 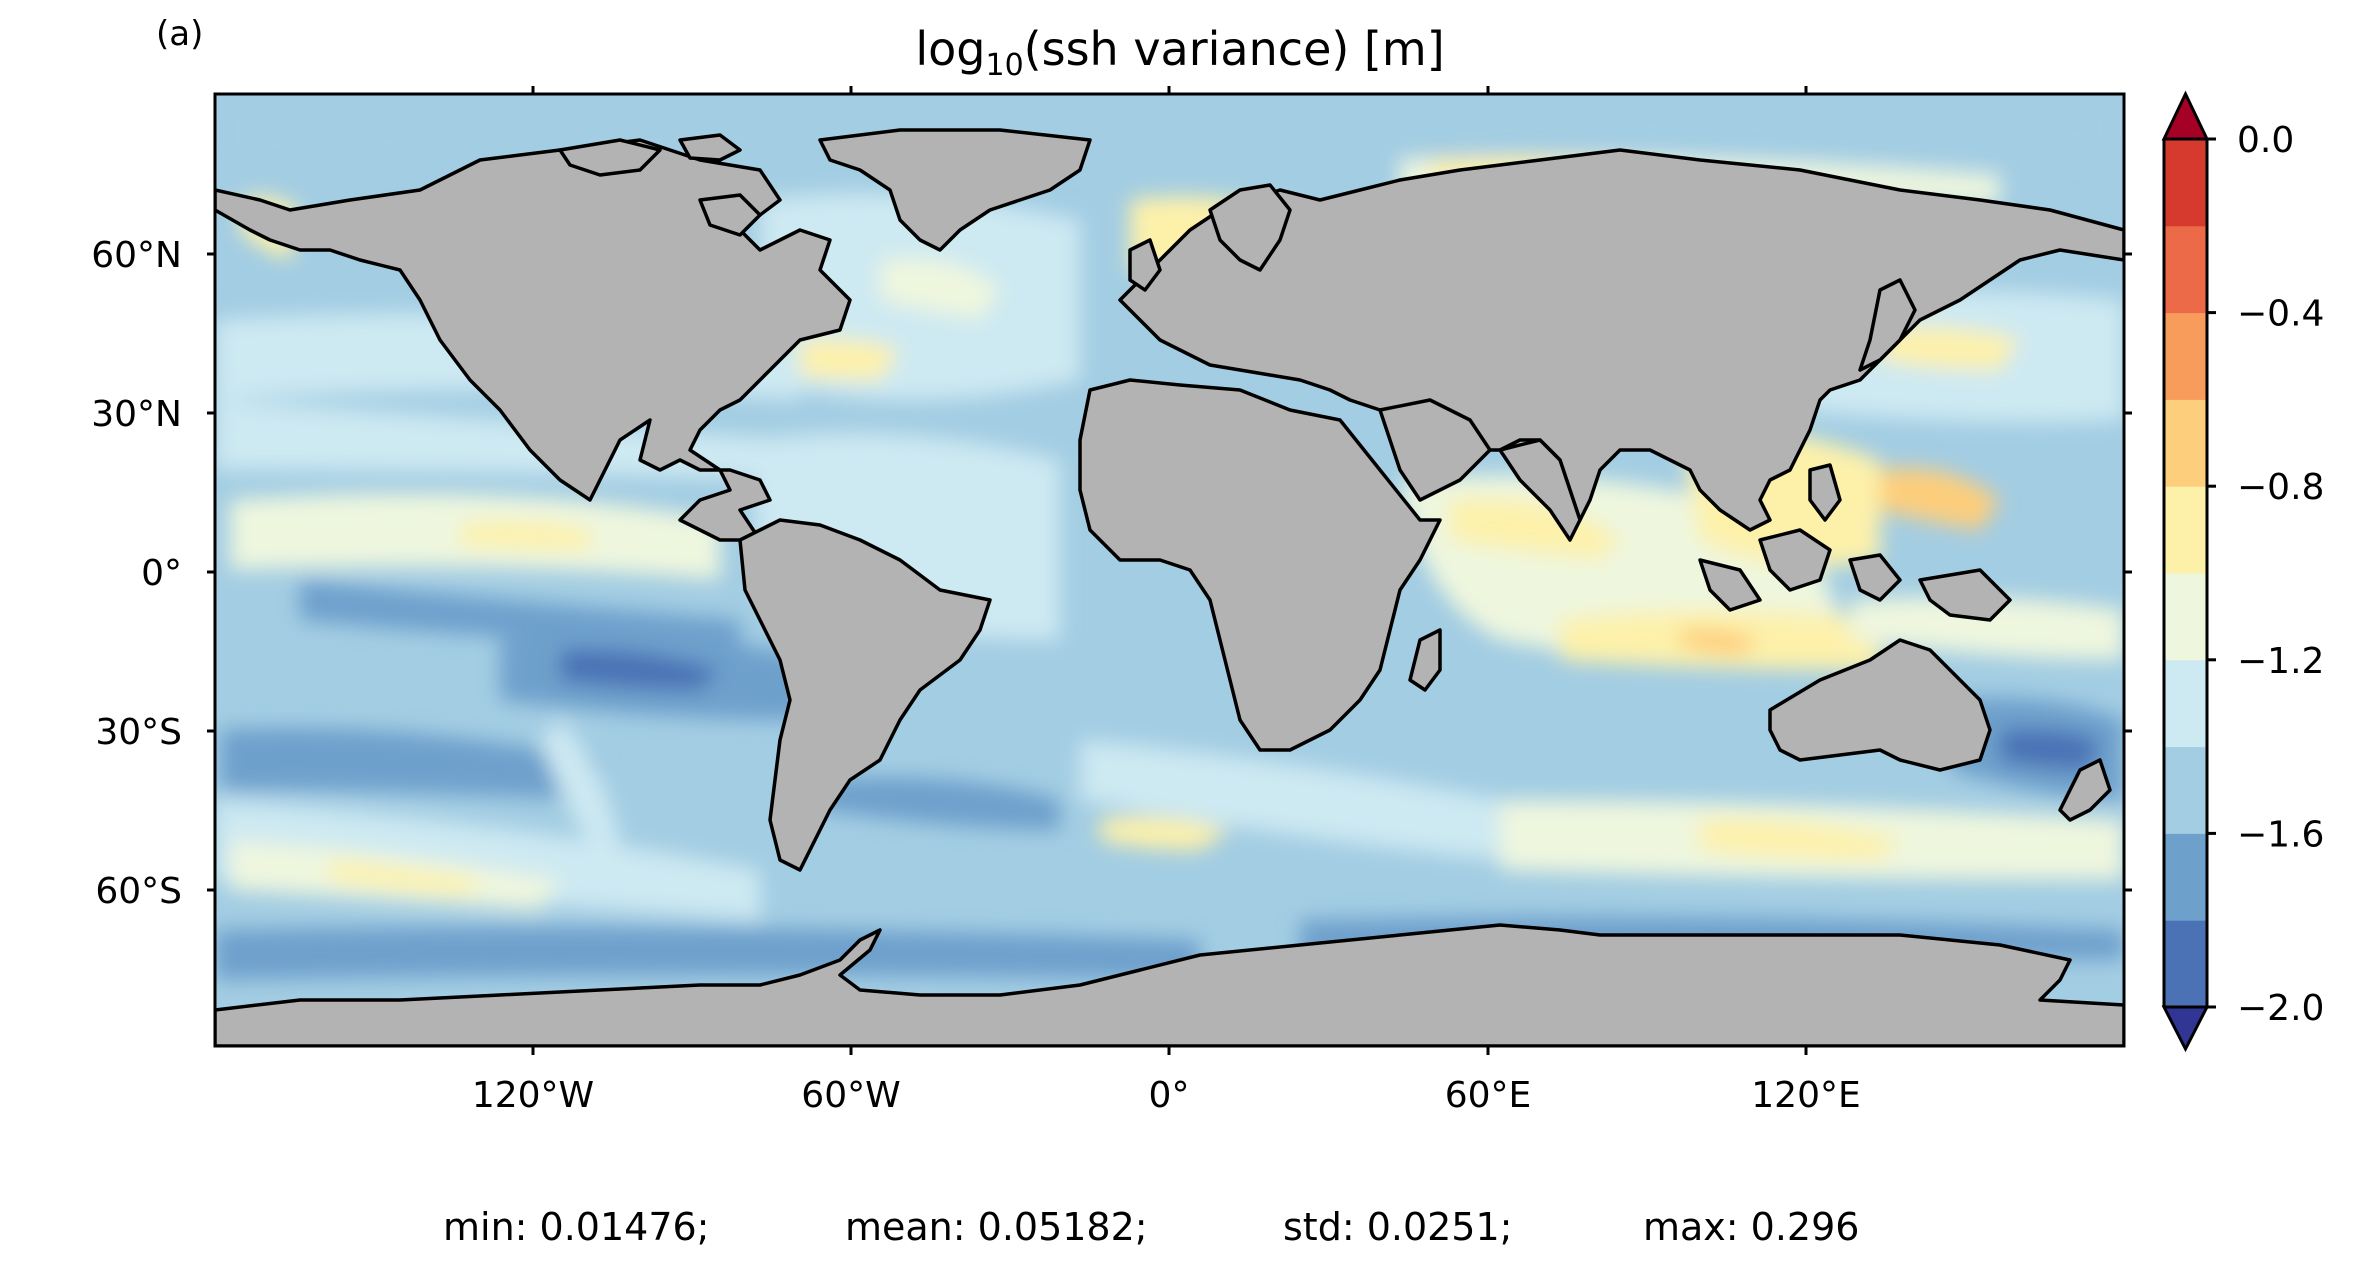 I want to click on stat-std: std: 0.0251;, so click(x=1398, y=1227).